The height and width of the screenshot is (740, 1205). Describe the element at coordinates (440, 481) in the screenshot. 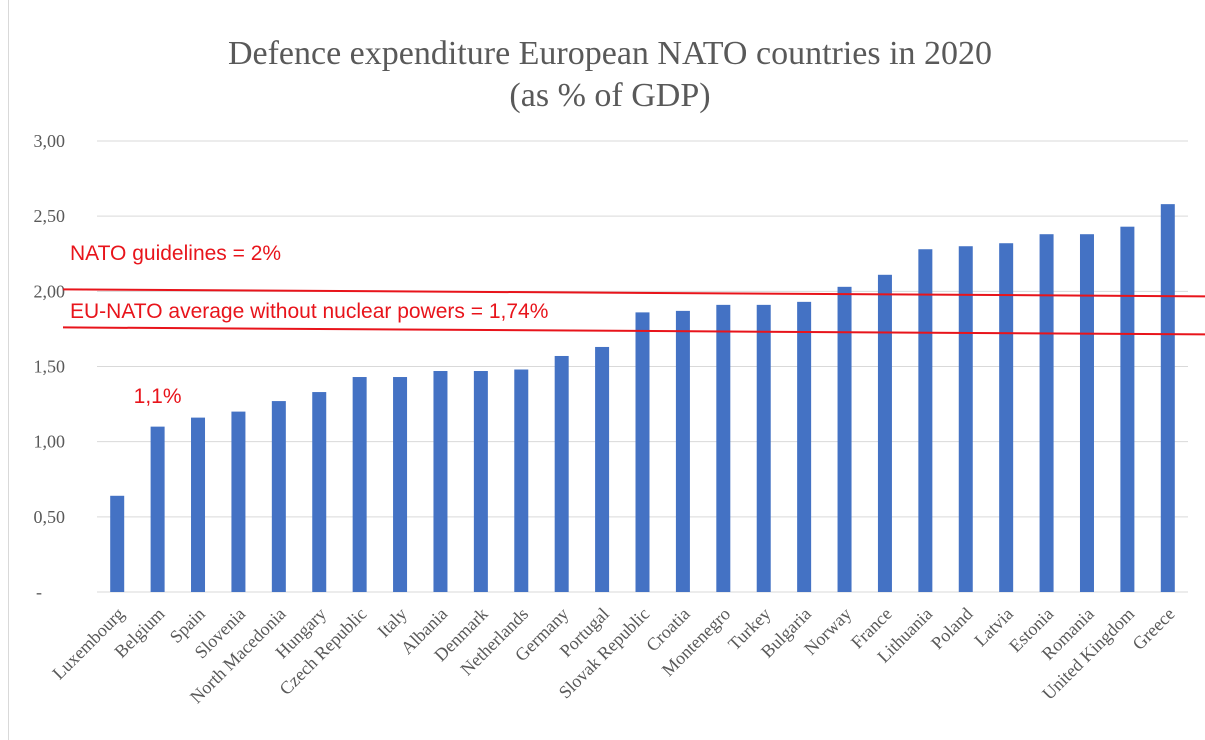

I see `bar-albania` at that location.